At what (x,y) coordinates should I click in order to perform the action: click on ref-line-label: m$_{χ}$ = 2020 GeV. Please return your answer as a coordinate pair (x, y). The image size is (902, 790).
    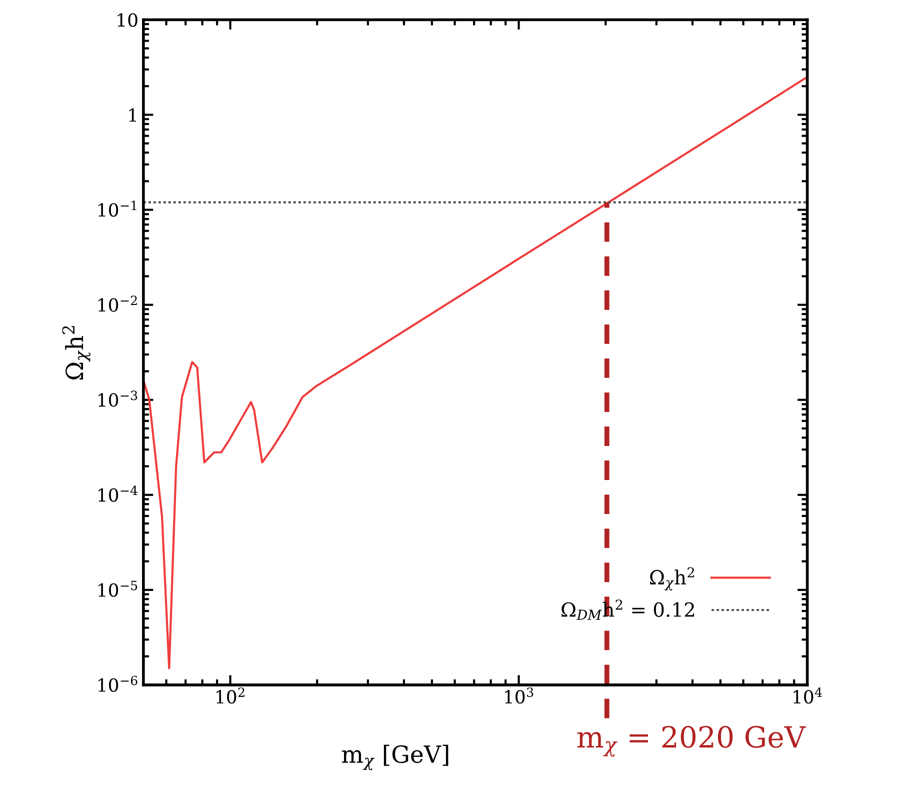
    Looking at the image, I should click on (691, 741).